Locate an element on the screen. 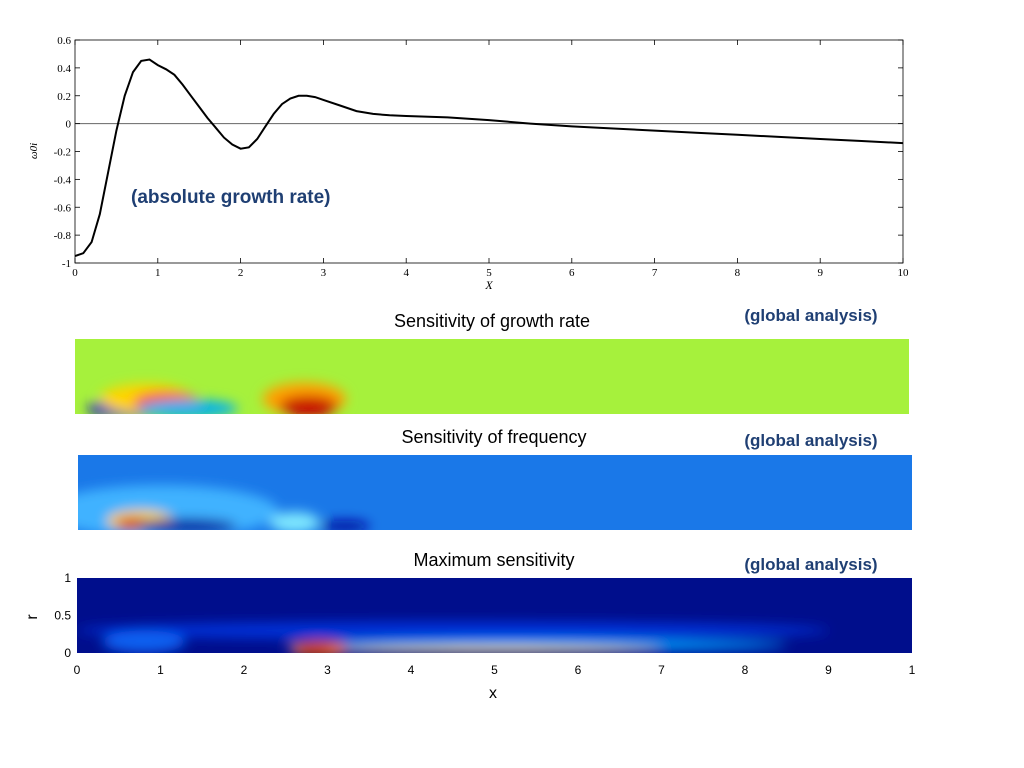  absolute-growth-rate-annotation: (absolute growth rate) is located at coordinates (231, 197).